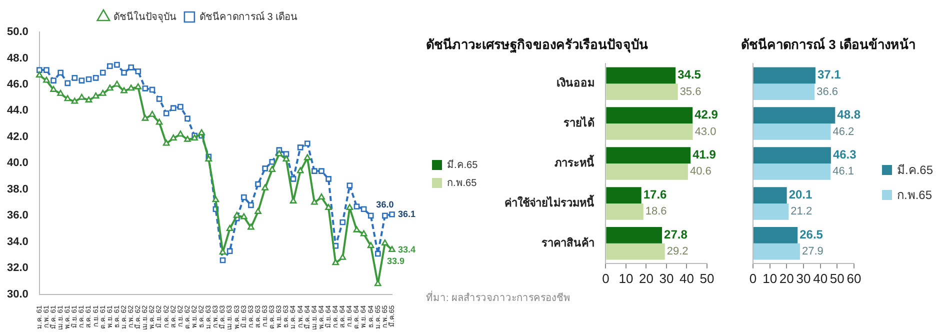 The image size is (944, 333). Describe the element at coordinates (844, 155) in the screenshot. I see `data-label: 46.3` at that location.